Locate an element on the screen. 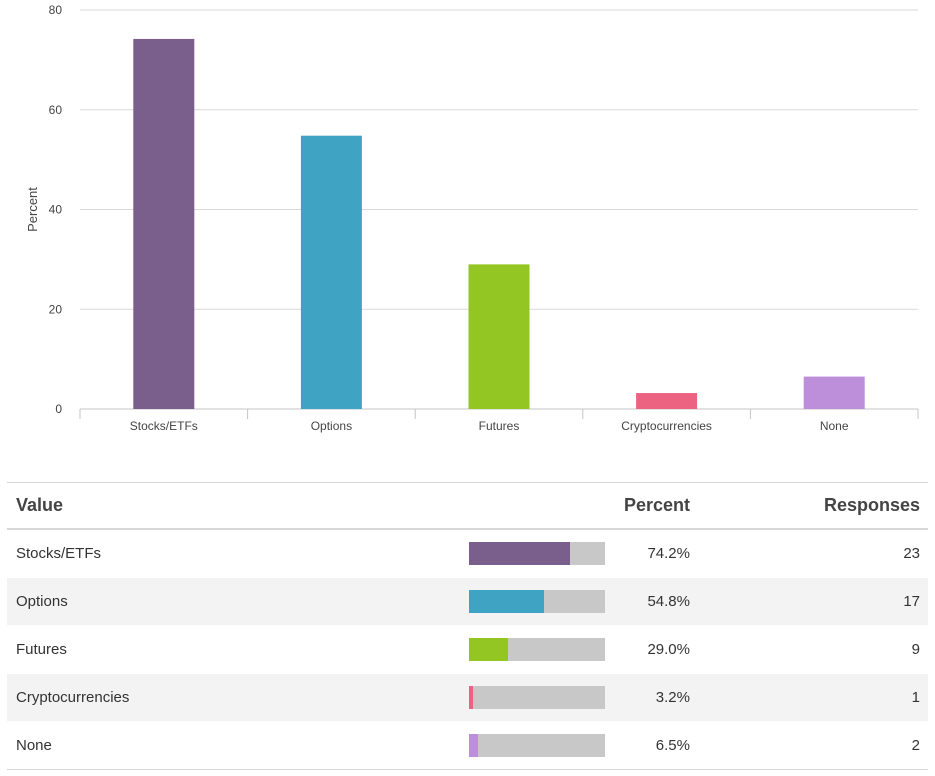 This screenshot has width=935, height=776. row-percent: 54.8% is located at coordinates (668, 601).